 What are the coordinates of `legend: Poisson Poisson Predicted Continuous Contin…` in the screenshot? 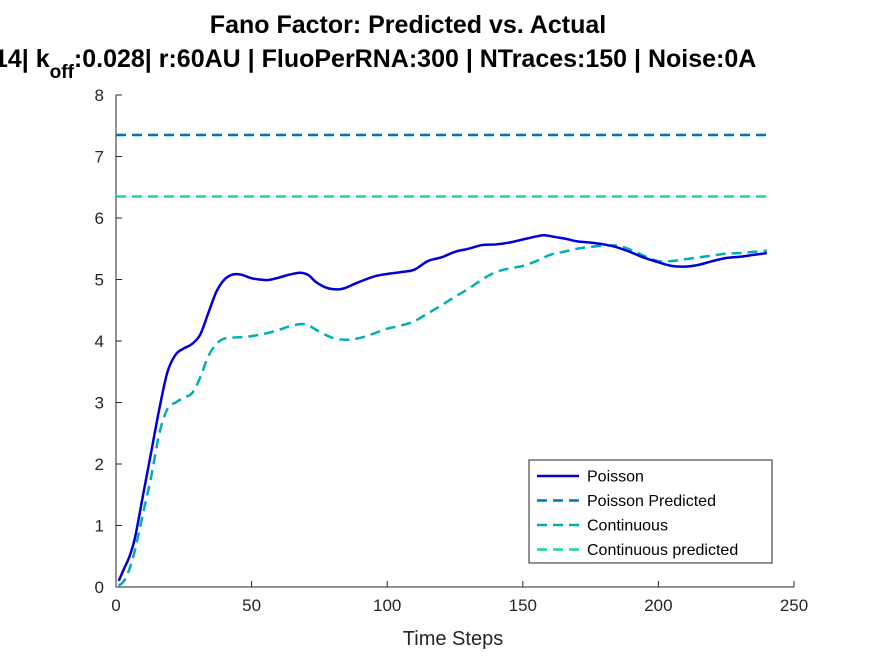 It's located at (650, 511).